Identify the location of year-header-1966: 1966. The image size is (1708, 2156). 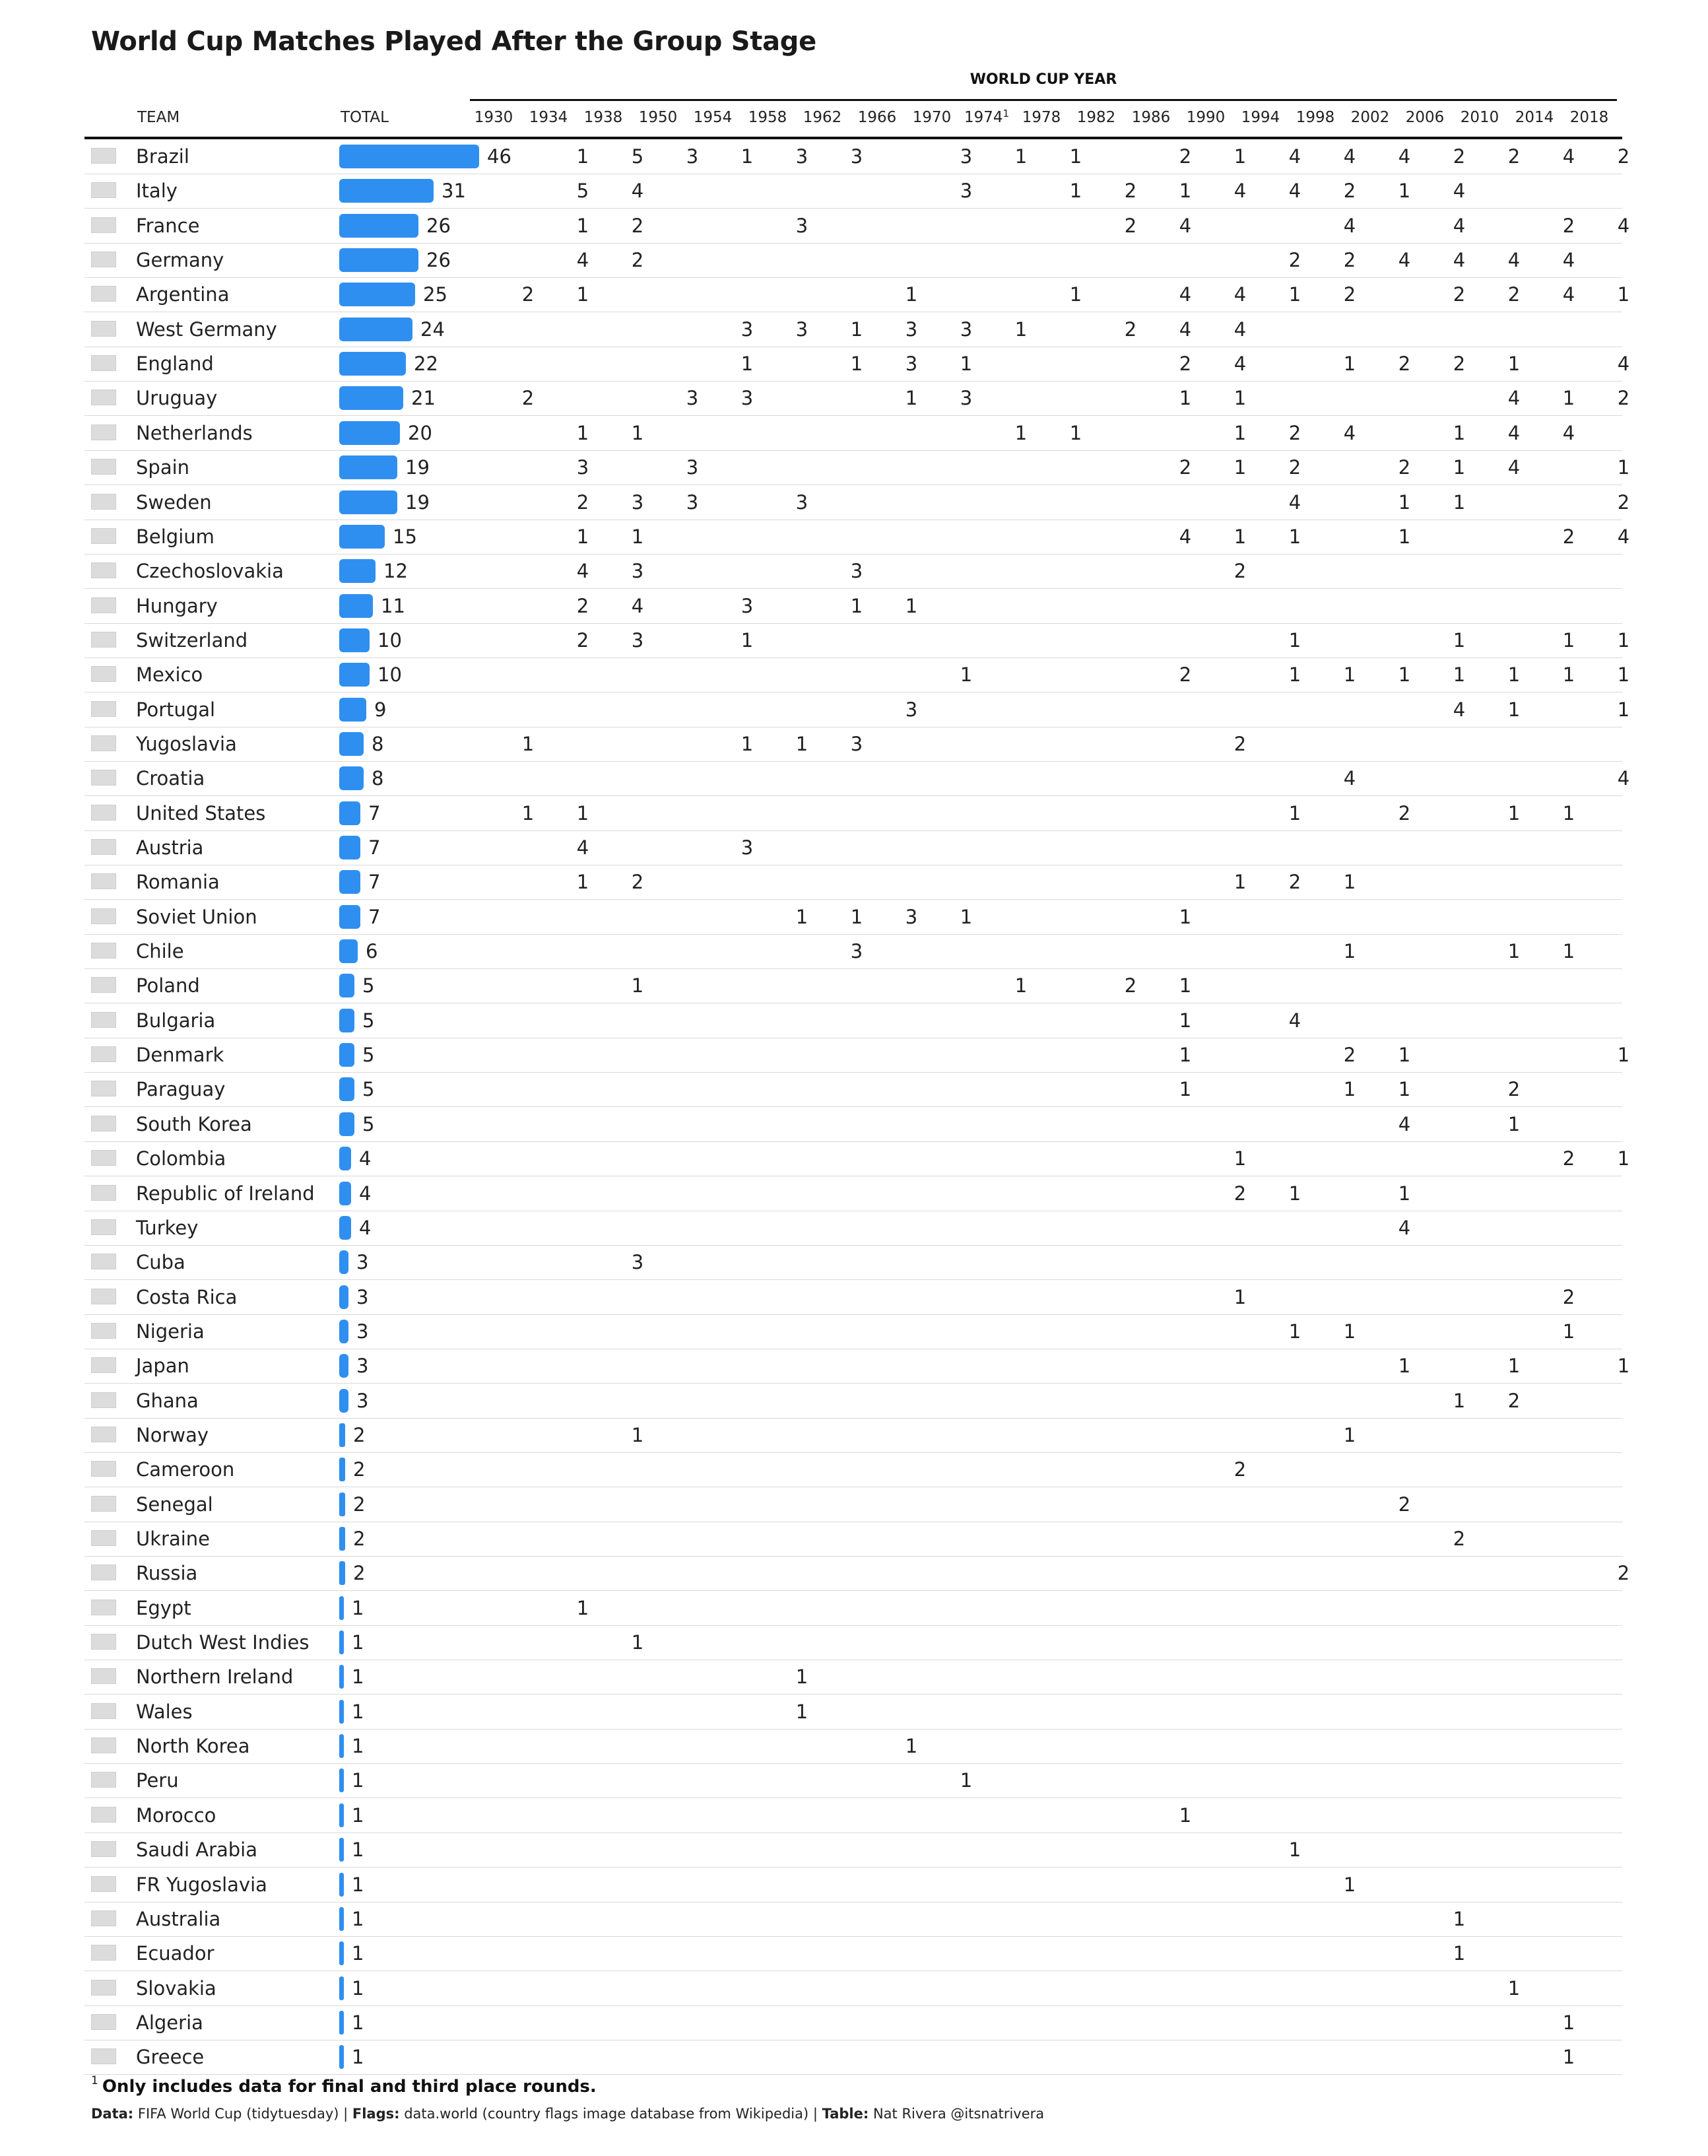
(877, 119).